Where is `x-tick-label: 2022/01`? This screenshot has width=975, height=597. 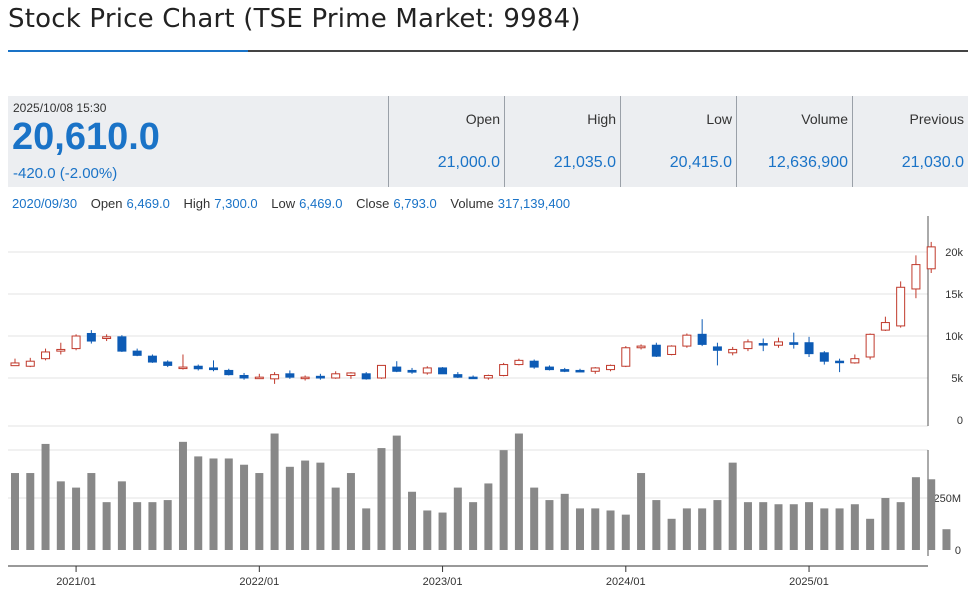 x-tick-label: 2022/01 is located at coordinates (259, 582).